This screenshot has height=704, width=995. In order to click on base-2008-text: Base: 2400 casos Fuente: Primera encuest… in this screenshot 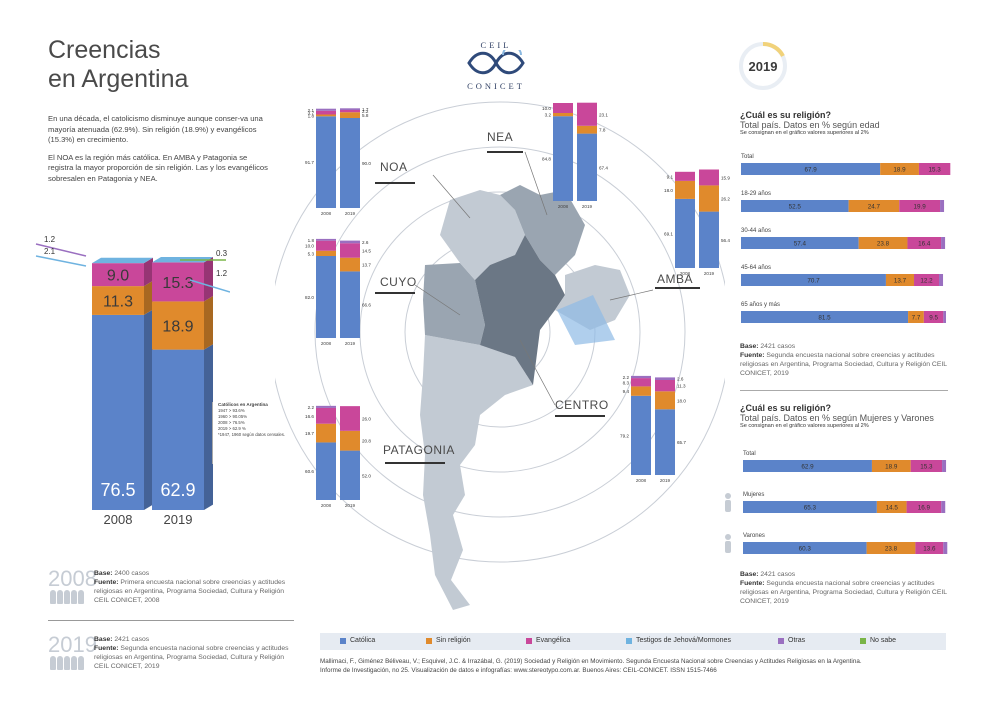, I will do `click(196, 587)`.